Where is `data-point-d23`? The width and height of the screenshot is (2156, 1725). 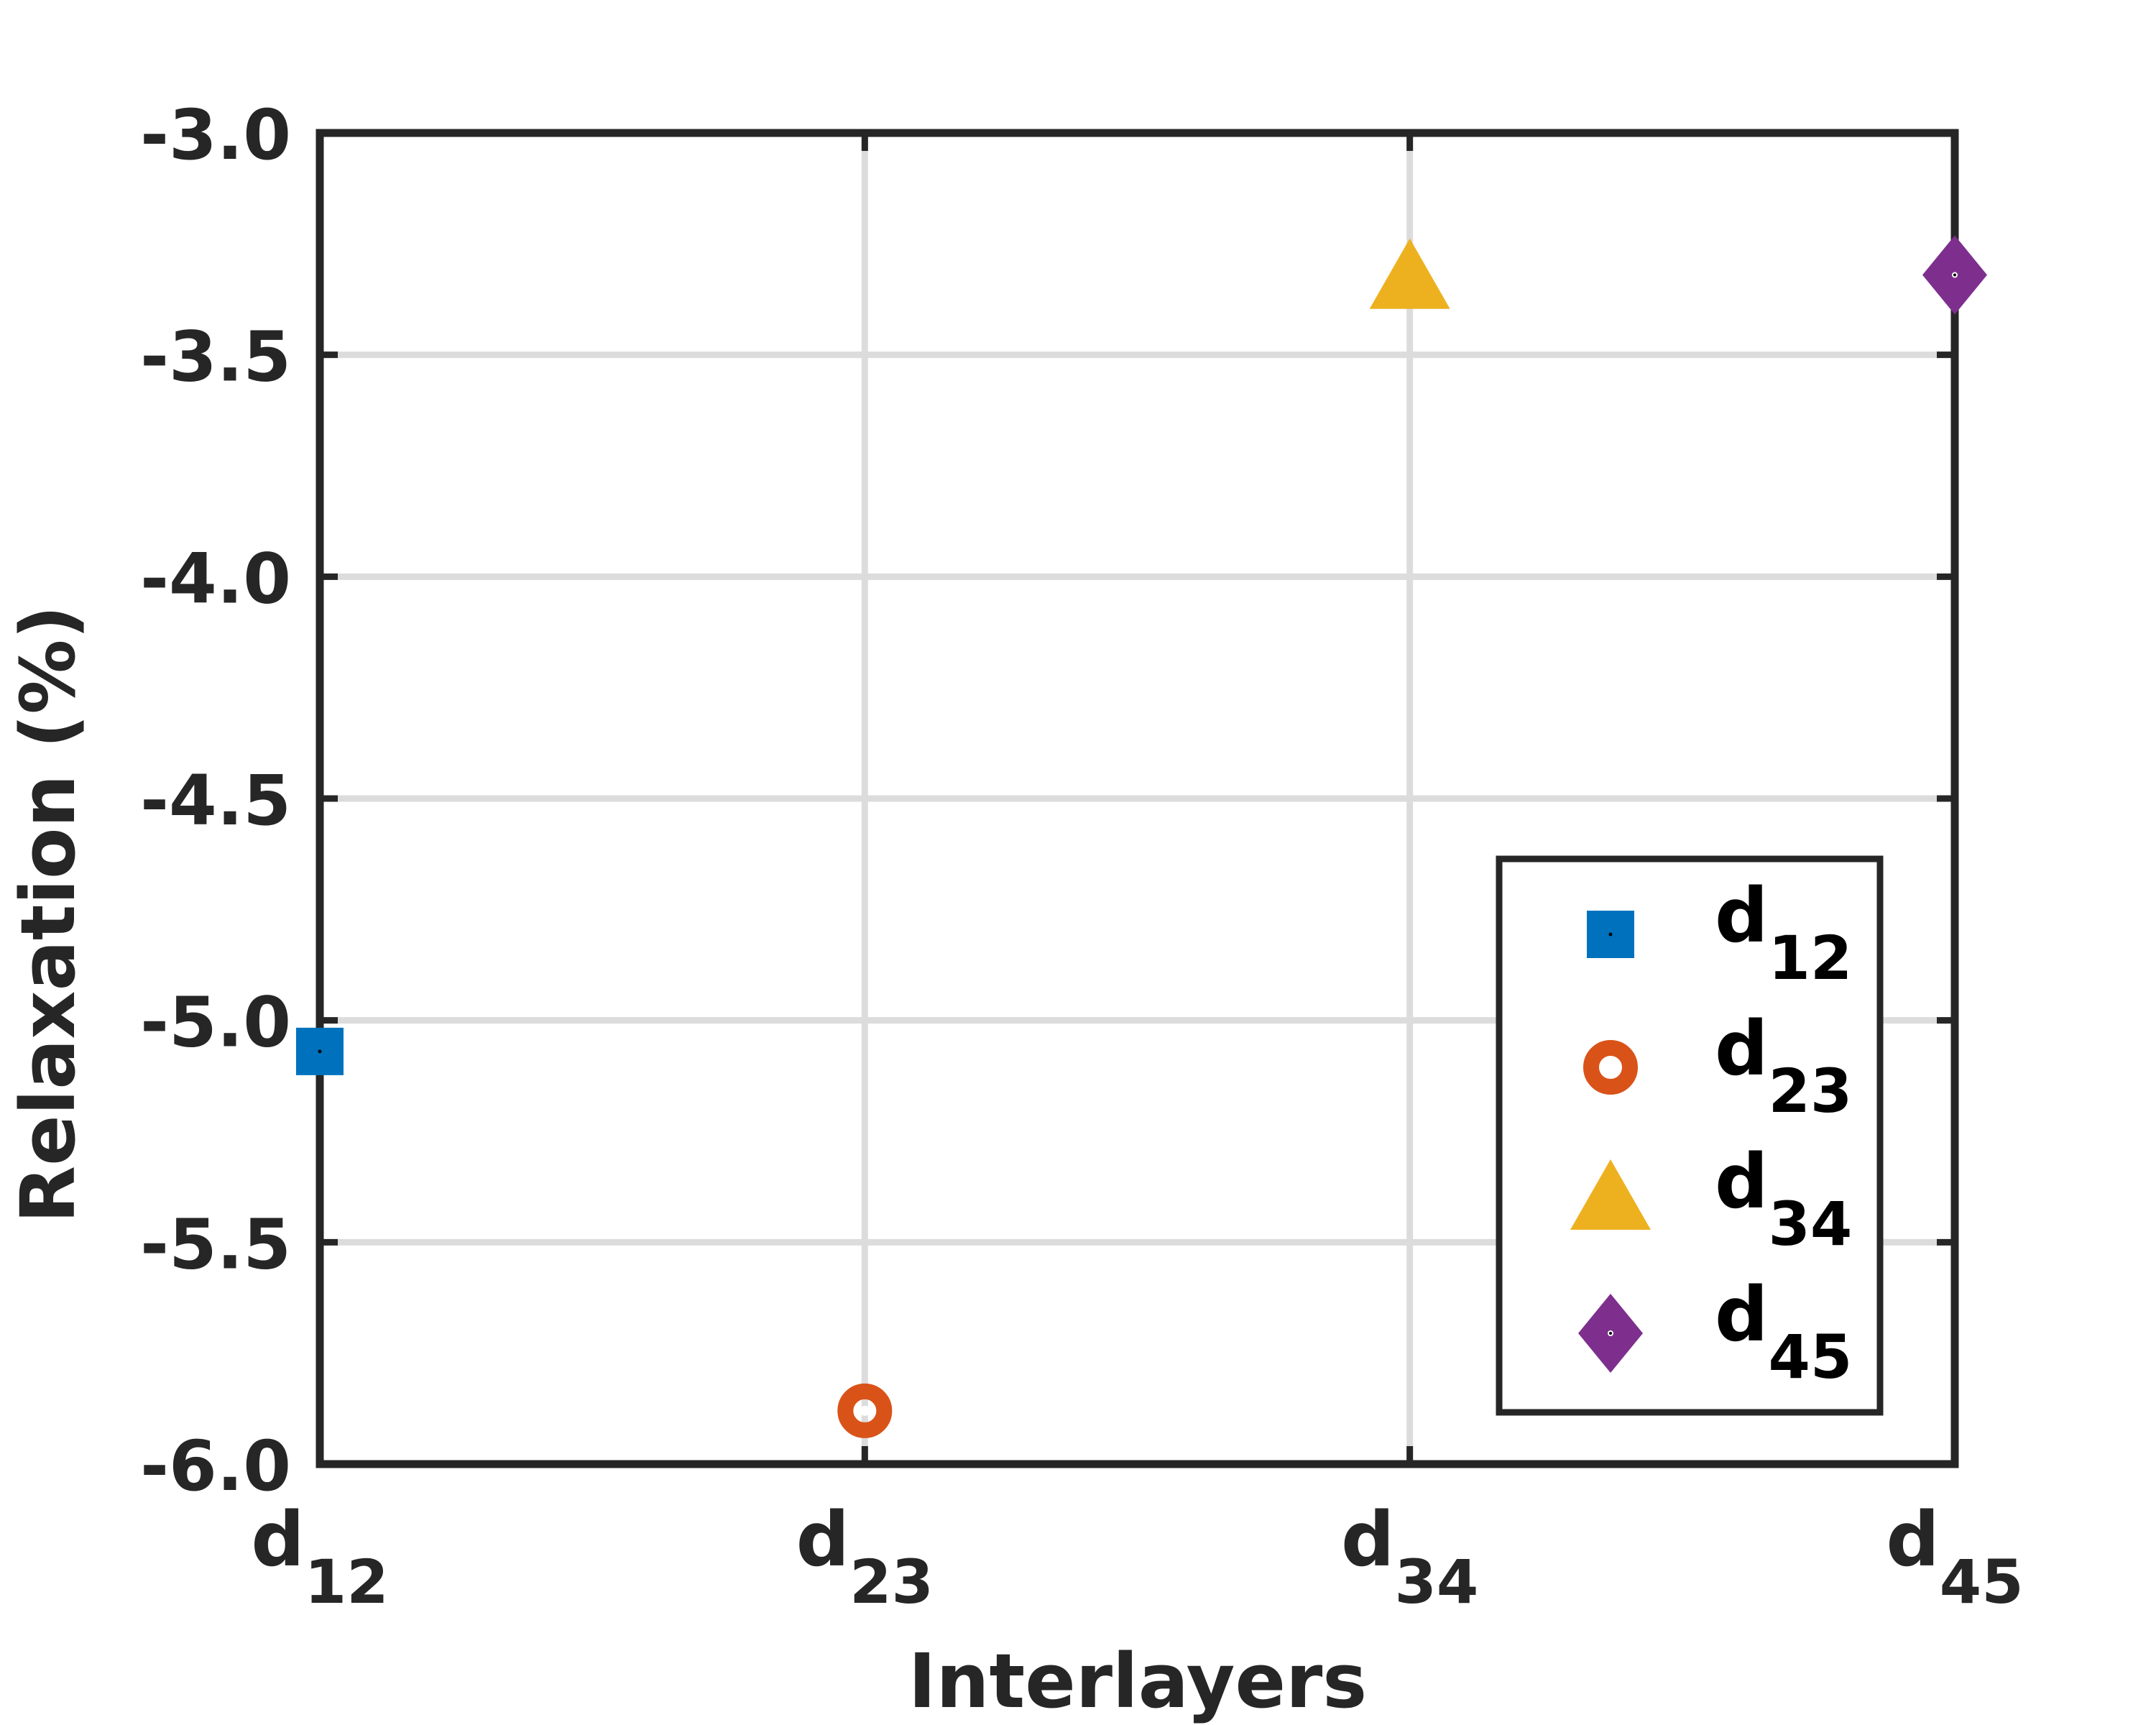 data-point-d23 is located at coordinates (865, 1410).